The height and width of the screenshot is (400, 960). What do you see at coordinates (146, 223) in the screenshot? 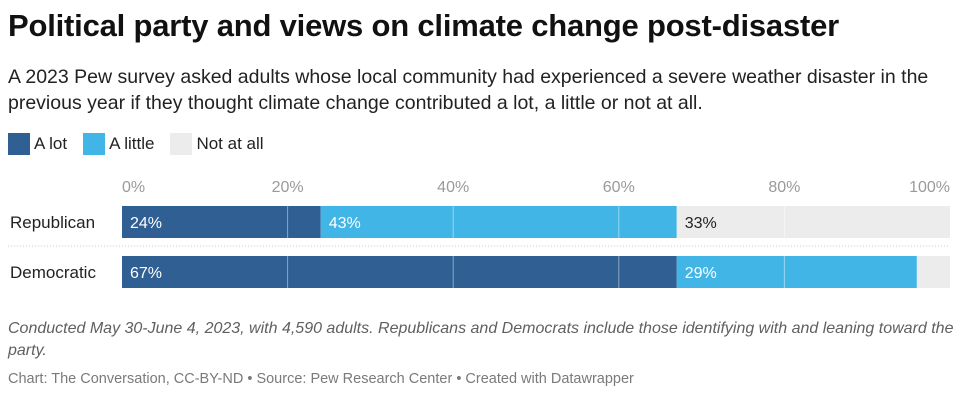
I see `data-label: 24%` at bounding box center [146, 223].